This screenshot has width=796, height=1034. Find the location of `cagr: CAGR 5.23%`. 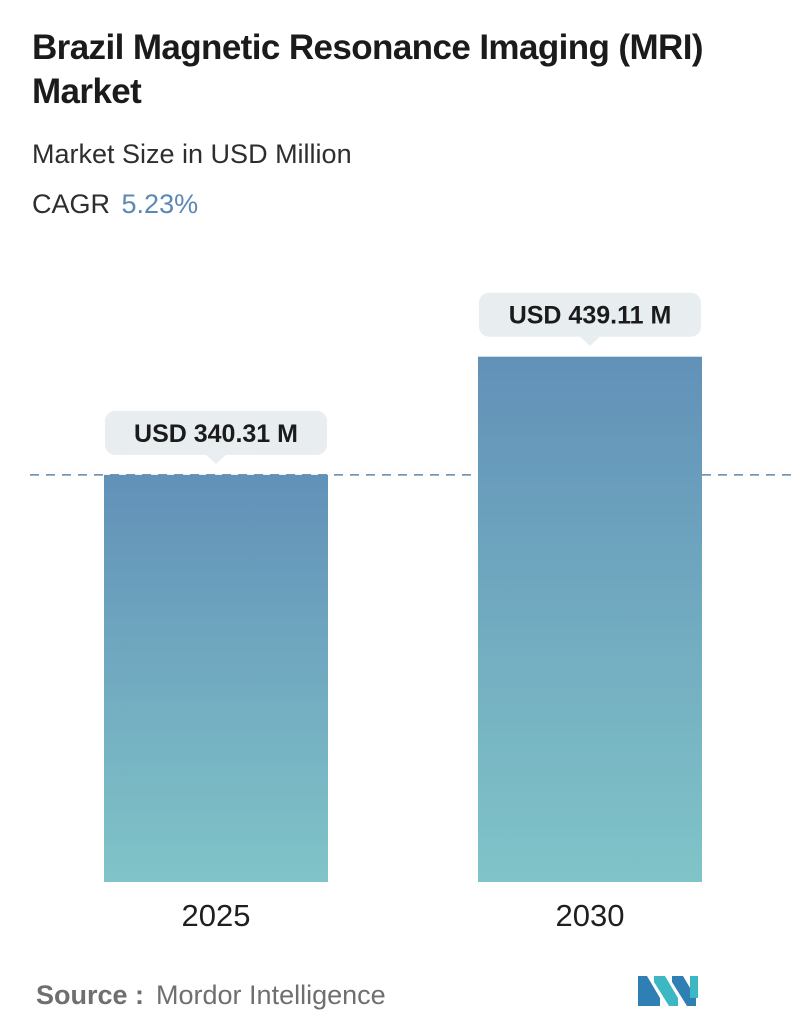

cagr: CAGR 5.23% is located at coordinates (115, 204).